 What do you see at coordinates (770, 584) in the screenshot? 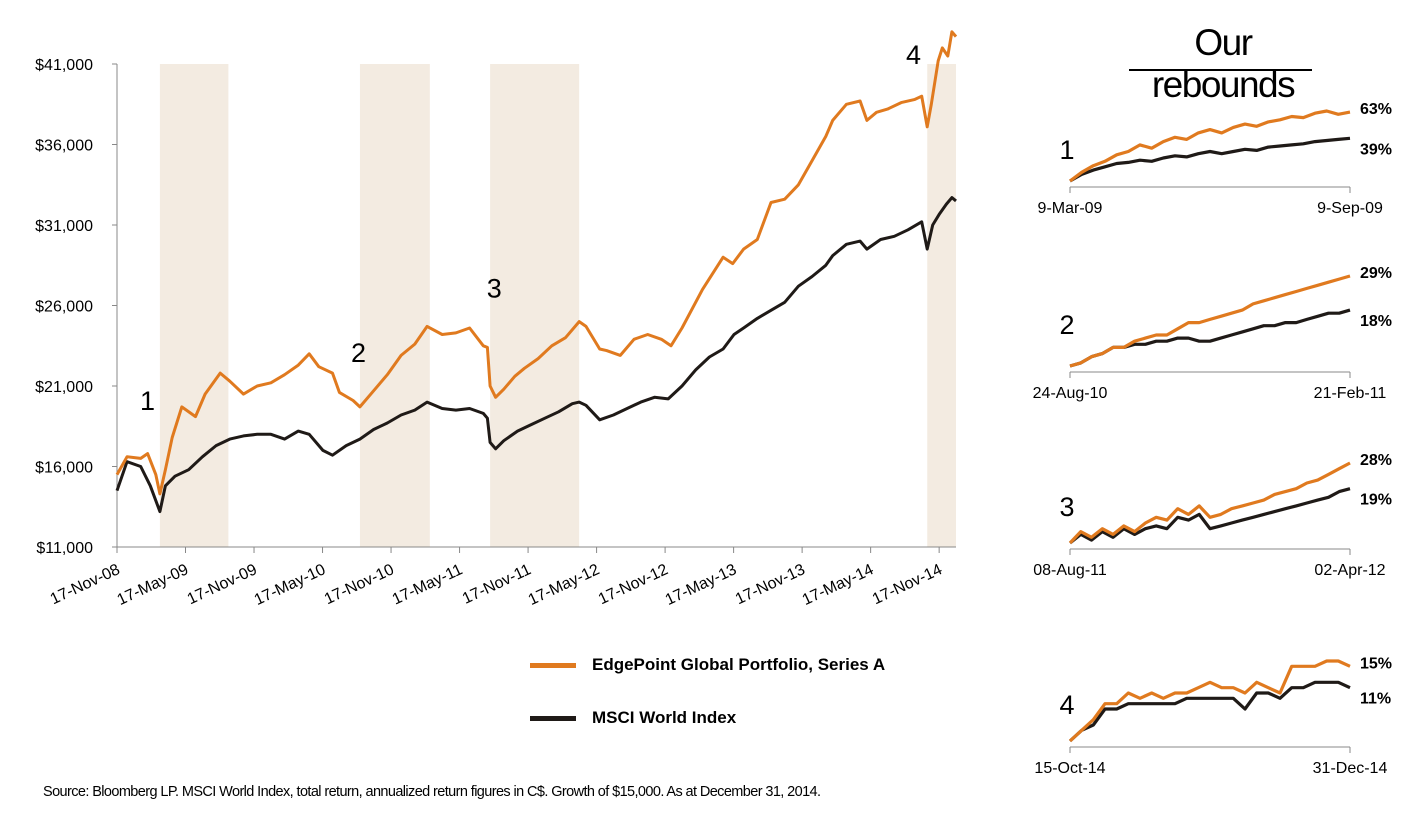
I see `x-tick-label: 17-Nov-13` at bounding box center [770, 584].